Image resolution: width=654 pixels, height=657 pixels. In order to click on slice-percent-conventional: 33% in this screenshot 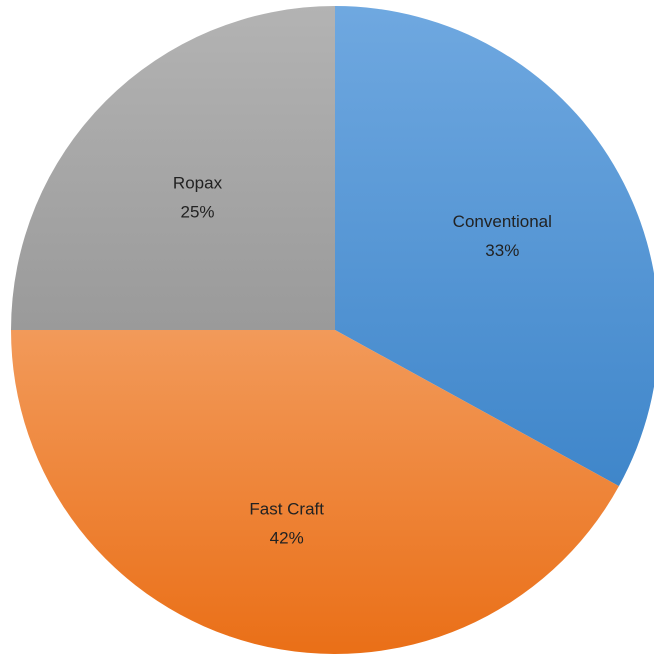, I will do `click(502, 250)`.